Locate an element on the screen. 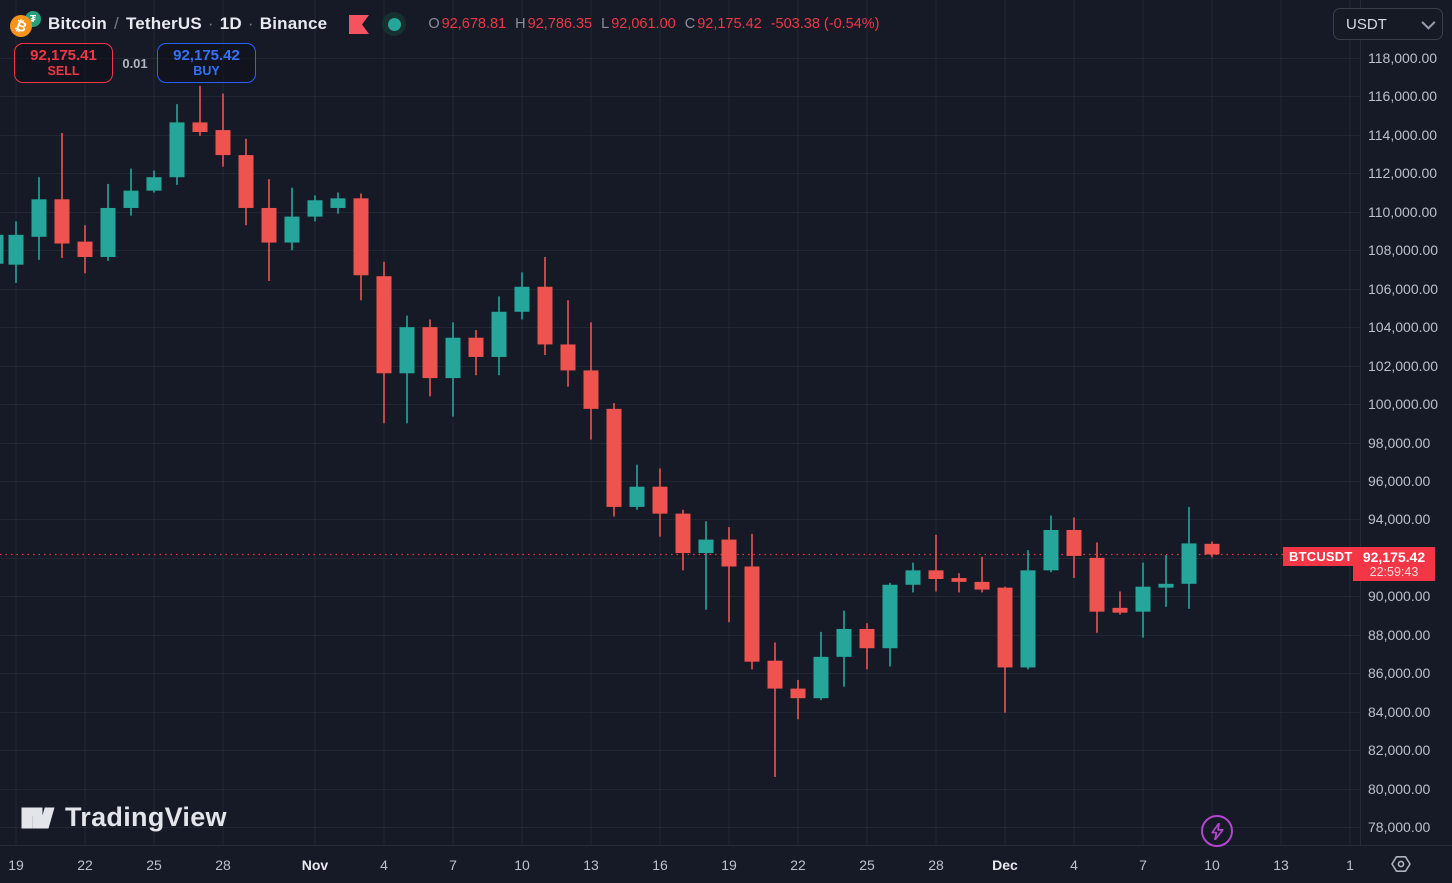  trade-panel: 92,175.41 SELL 0.01 92,175.42 BUY is located at coordinates (135, 63).